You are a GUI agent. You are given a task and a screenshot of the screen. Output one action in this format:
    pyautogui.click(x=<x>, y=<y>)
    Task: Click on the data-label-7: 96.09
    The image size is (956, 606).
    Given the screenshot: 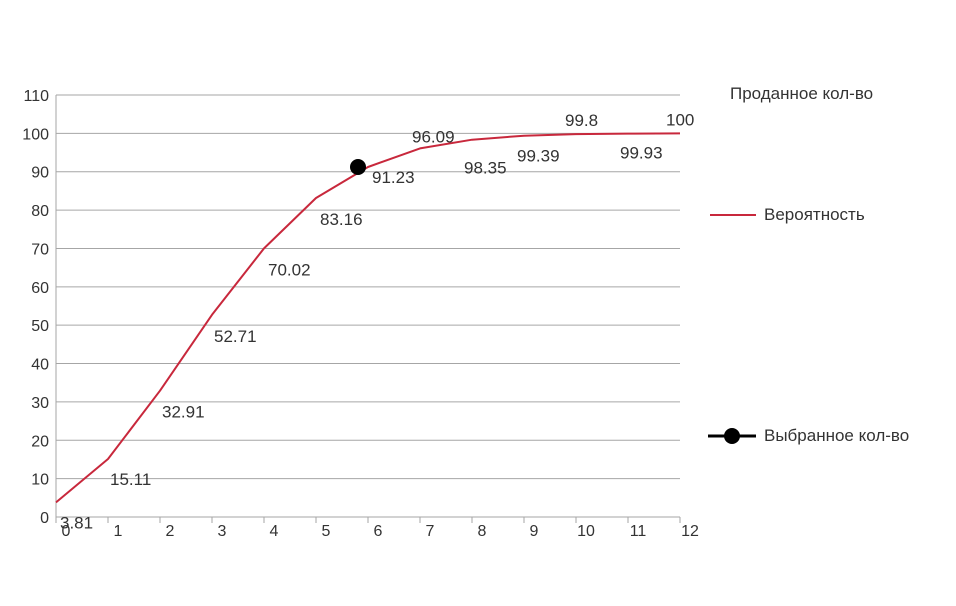 What is the action you would take?
    pyautogui.click(x=433, y=136)
    